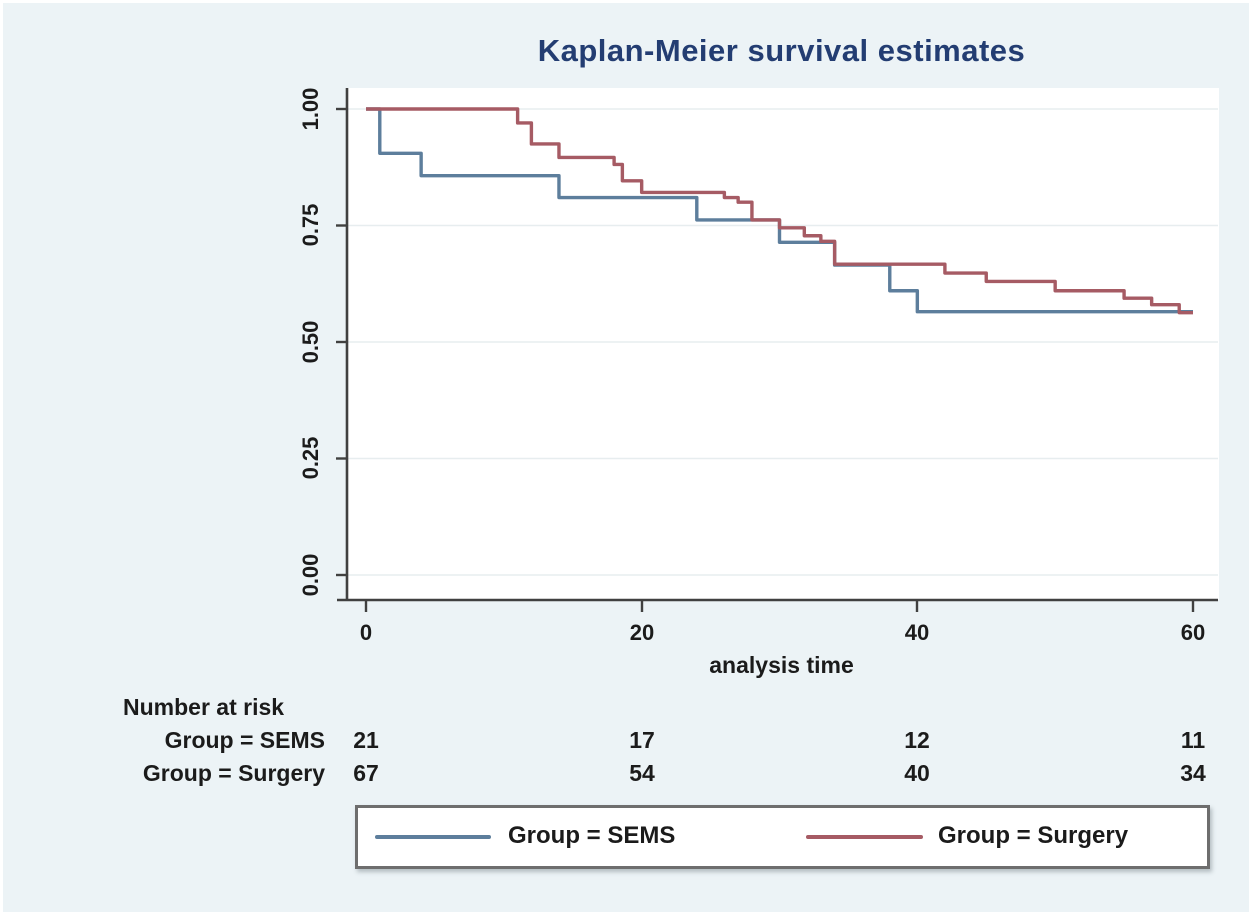  Describe the element at coordinates (917, 632) in the screenshot. I see `x-tick-label-40: 40` at that location.